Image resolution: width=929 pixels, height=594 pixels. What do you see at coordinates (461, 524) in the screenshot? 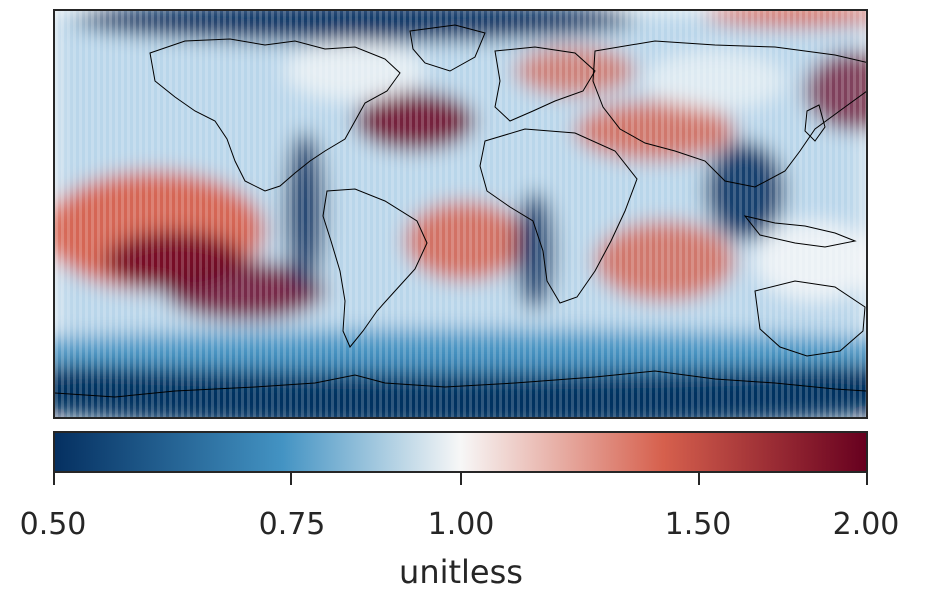
I see `tick-label-2: 1.00` at bounding box center [461, 524].